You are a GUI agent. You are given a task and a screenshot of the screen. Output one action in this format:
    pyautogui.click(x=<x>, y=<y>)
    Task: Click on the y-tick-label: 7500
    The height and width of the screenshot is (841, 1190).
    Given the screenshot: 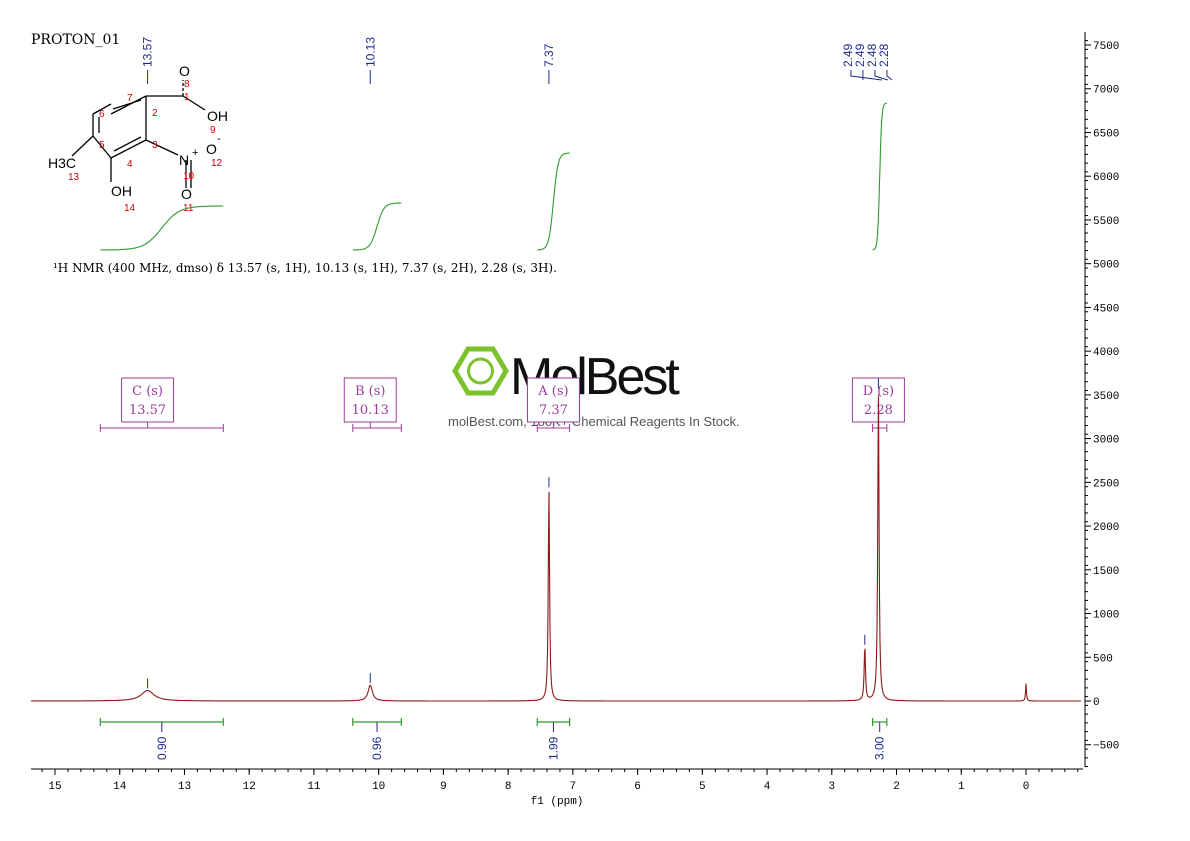 What is the action you would take?
    pyautogui.click(x=1106, y=47)
    